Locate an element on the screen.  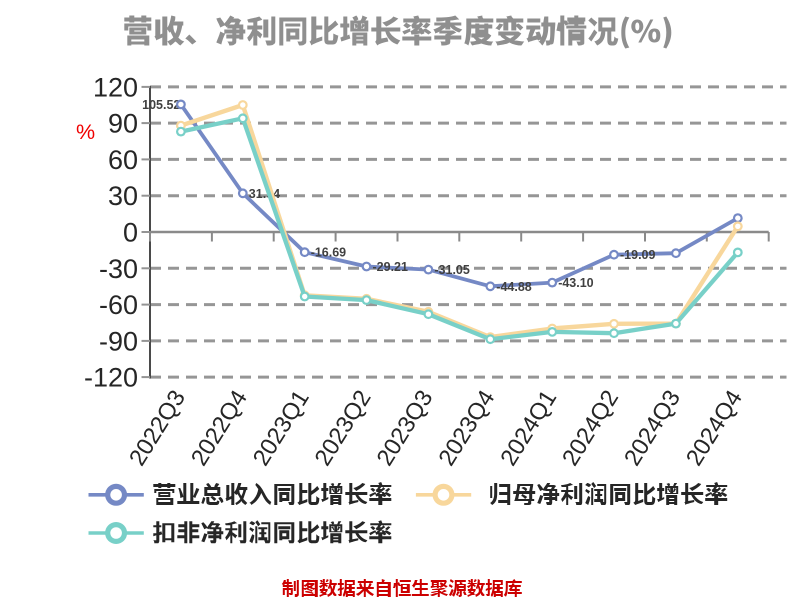
svg-text: -44.88 is located at coordinates (513, 287).